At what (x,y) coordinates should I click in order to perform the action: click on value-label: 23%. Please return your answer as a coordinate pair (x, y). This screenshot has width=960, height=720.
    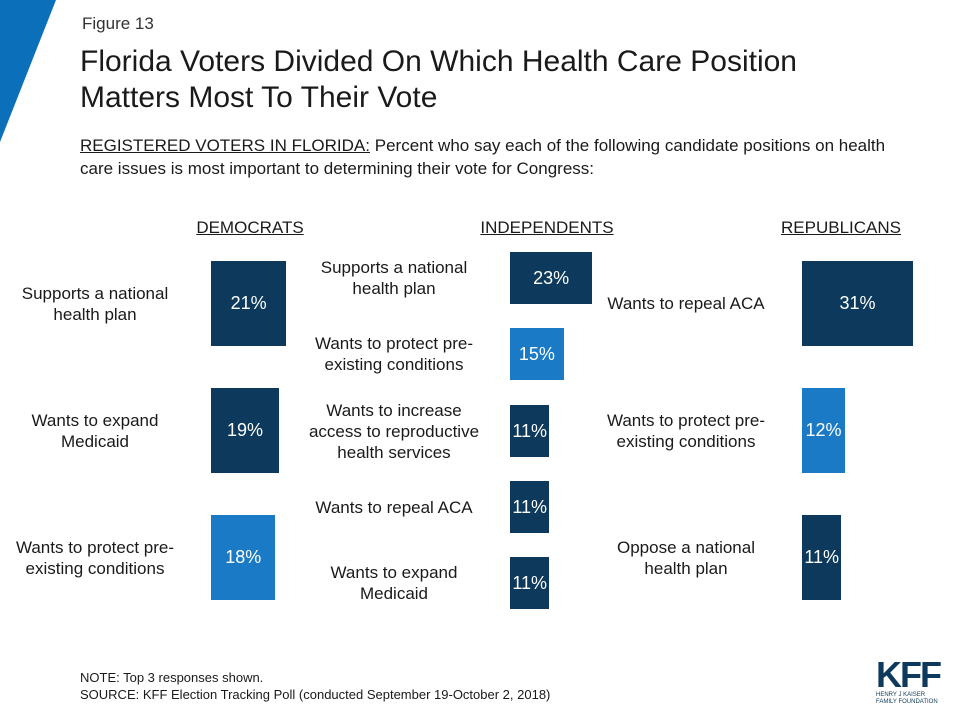
    Looking at the image, I should click on (551, 277).